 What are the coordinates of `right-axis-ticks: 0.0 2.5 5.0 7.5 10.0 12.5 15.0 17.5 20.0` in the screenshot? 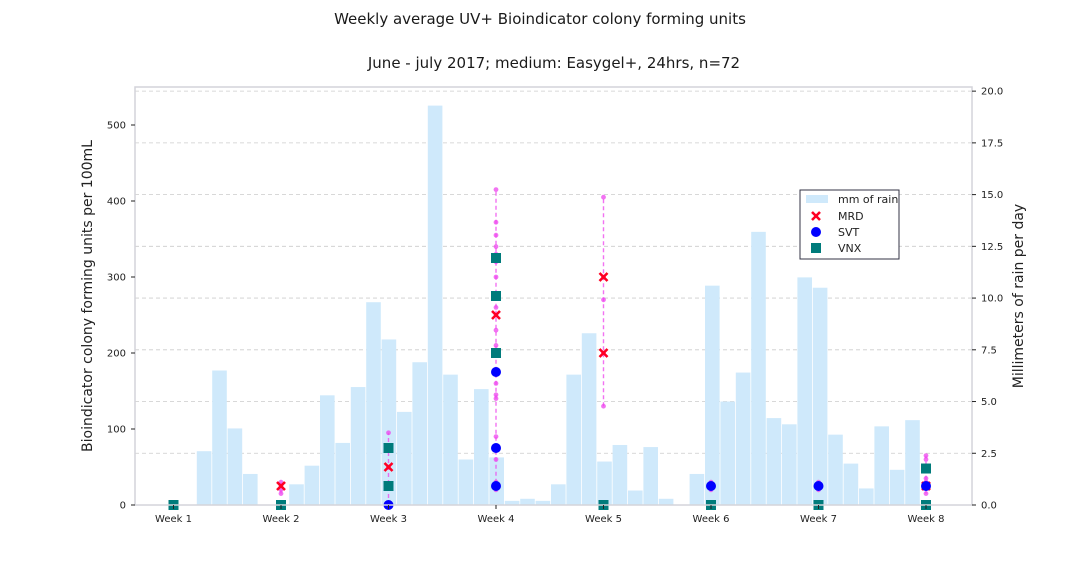 It's located at (987, 299).